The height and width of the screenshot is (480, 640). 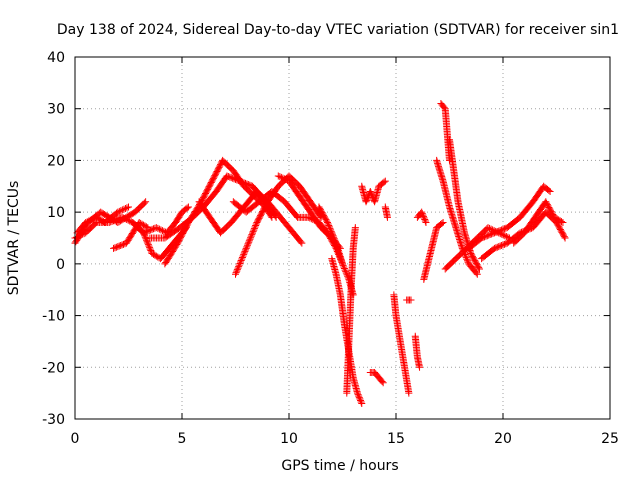 I want to click on y-axis-label: SDTVAR / TECUs, so click(x=14, y=238).